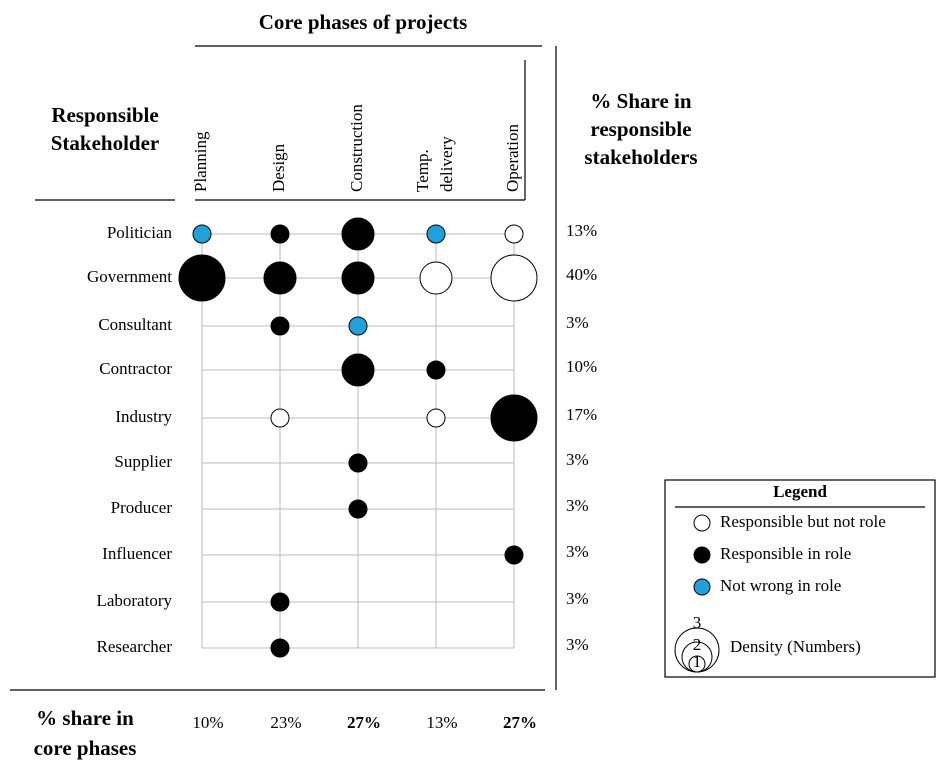 Image resolution: width=937 pixels, height=764 pixels. What do you see at coordinates (581, 414) in the screenshot?
I see `stakeholder-share: 17%` at bounding box center [581, 414].